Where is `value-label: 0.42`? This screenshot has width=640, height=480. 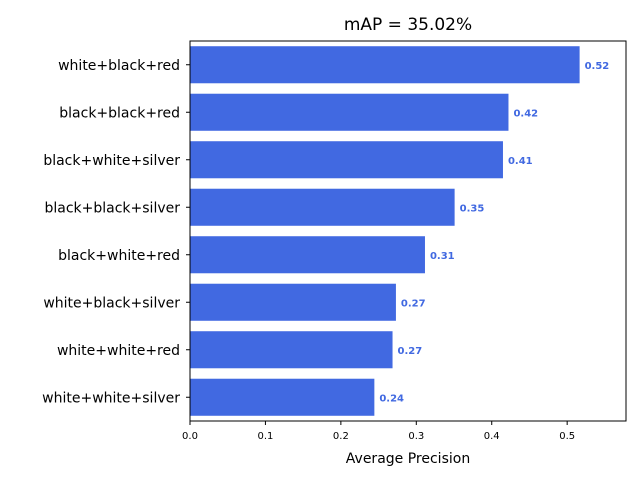
value-label: 0.42 is located at coordinates (525, 113).